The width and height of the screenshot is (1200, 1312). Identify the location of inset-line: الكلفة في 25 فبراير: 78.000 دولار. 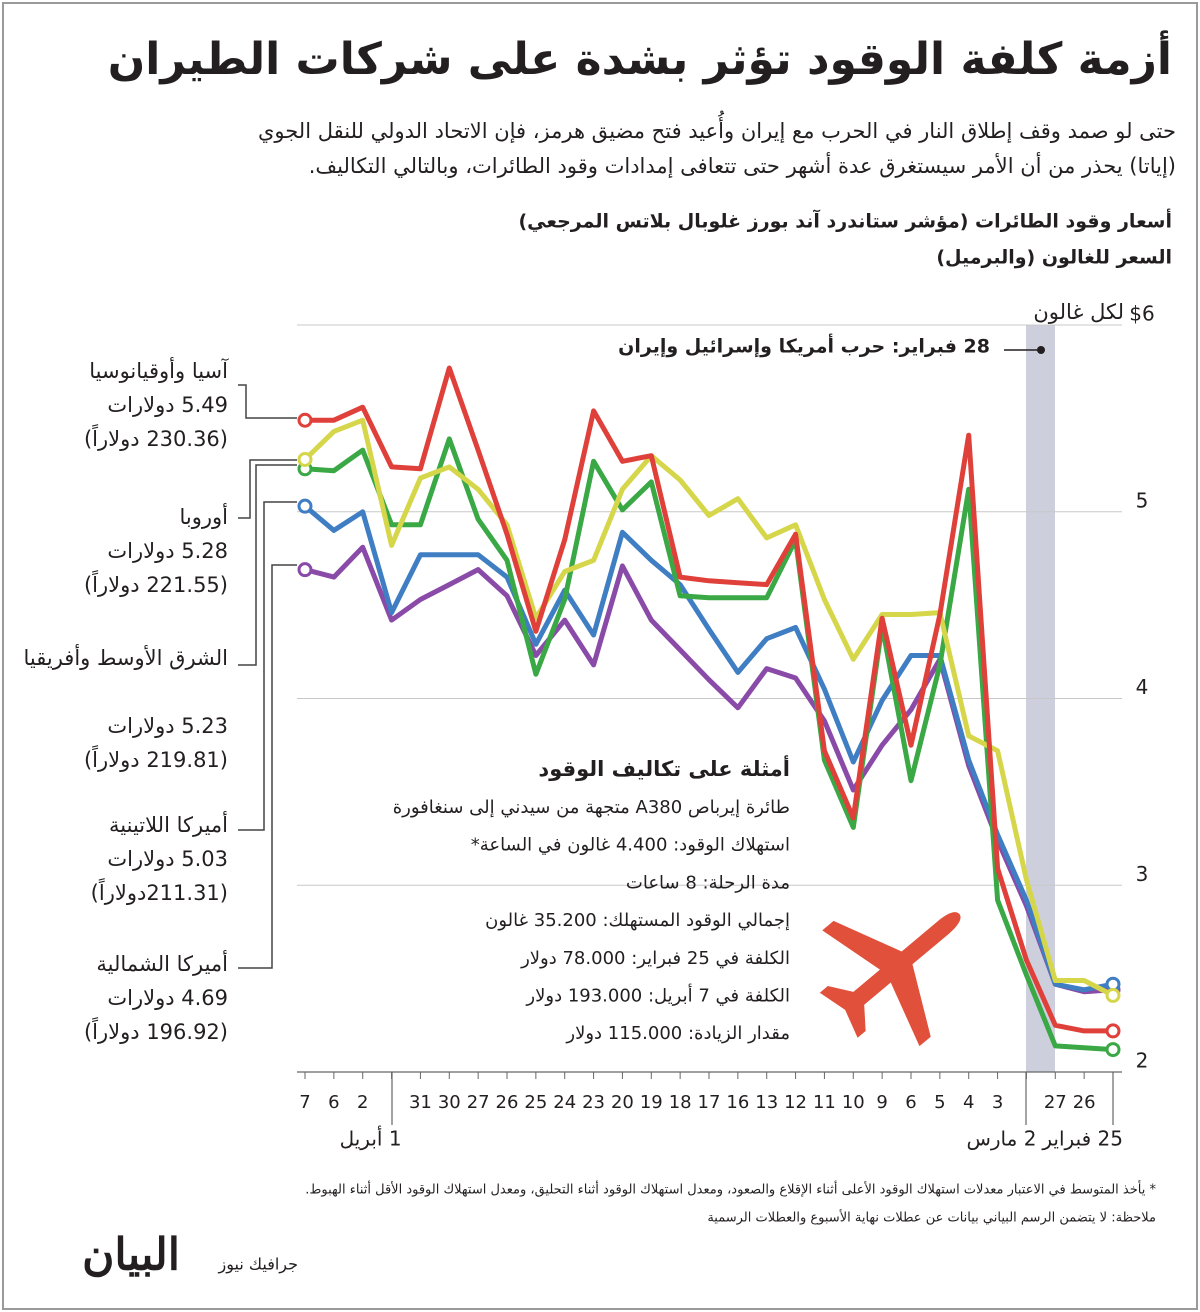
(655, 958).